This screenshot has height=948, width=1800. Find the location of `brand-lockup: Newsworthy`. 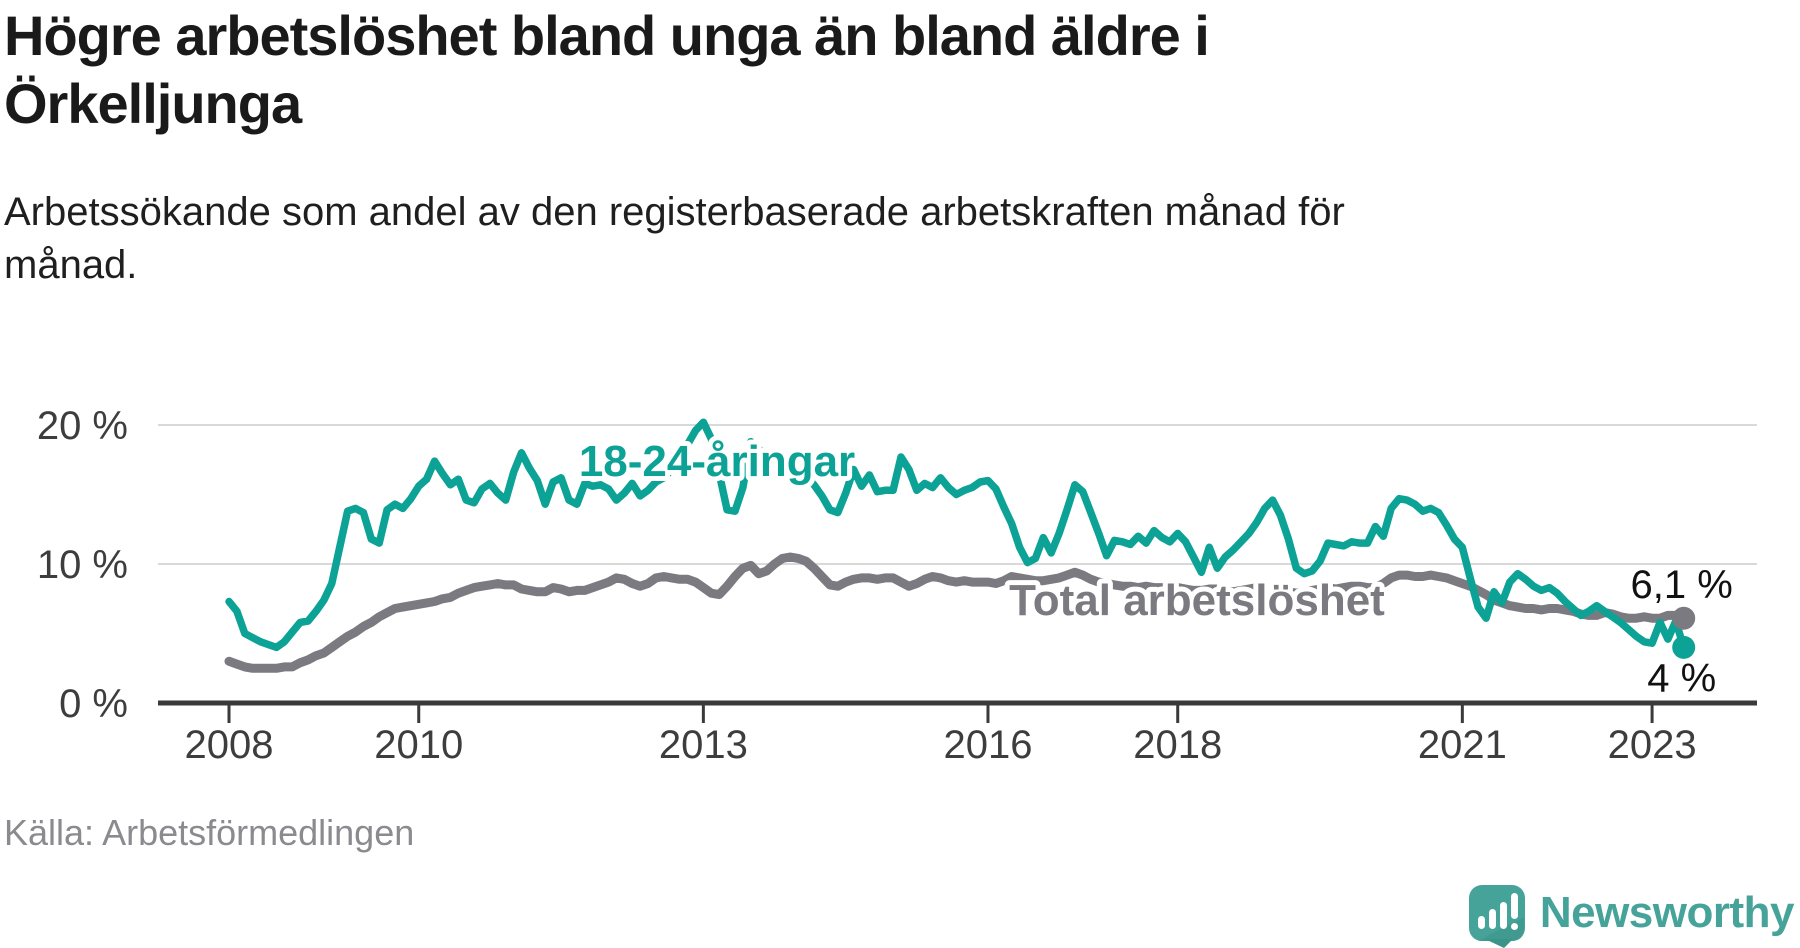

brand-lockup: Newsworthy is located at coordinates (1631, 916).